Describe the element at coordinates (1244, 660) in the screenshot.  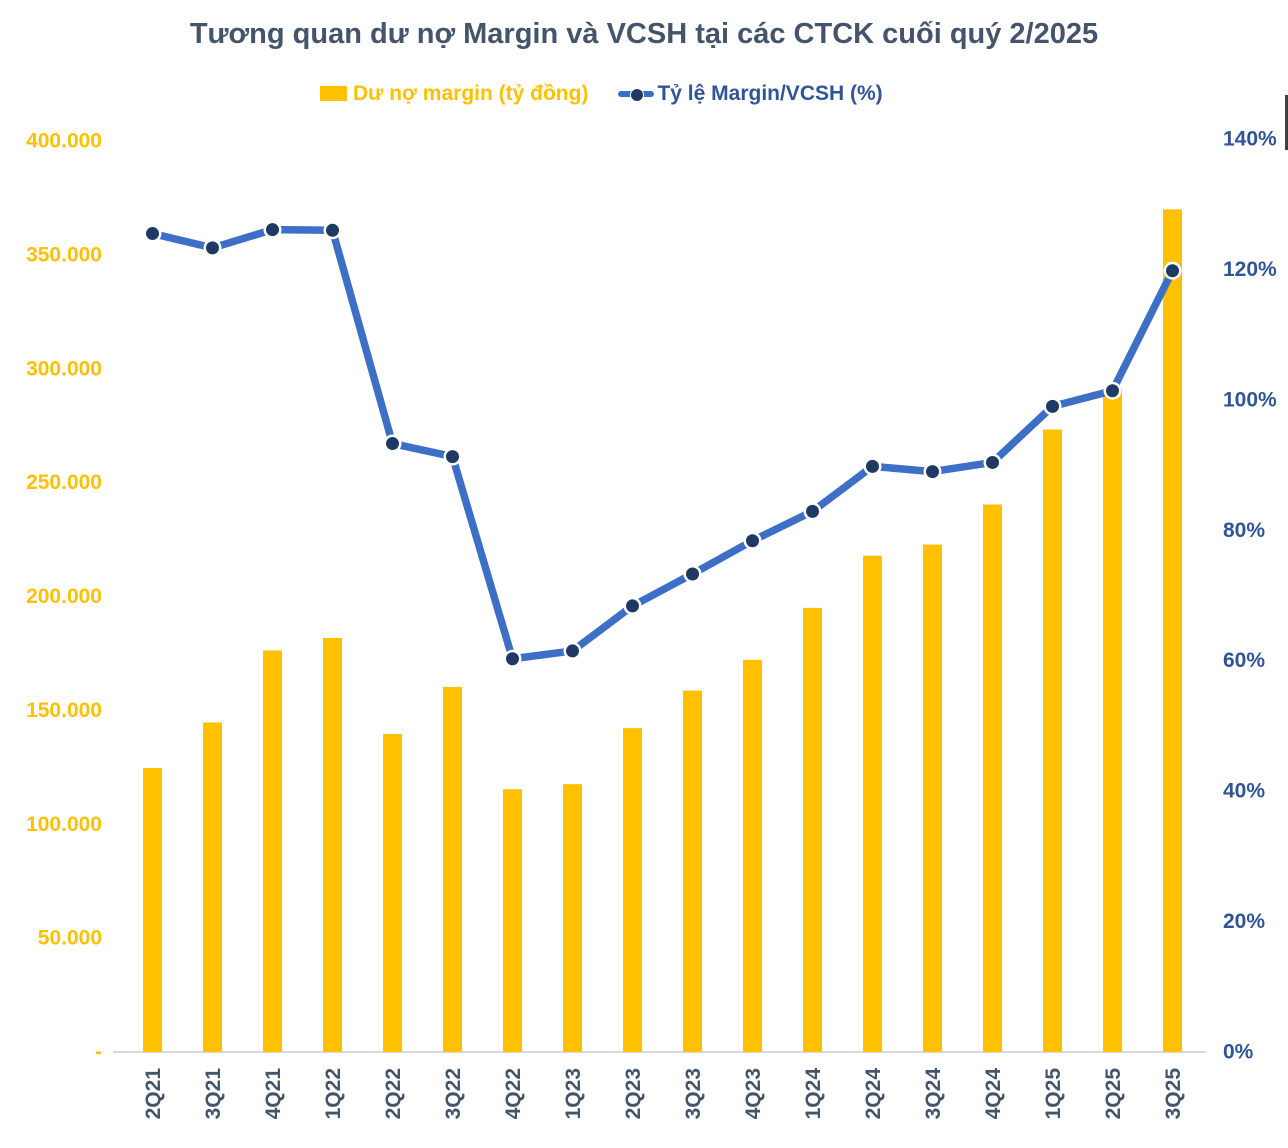
I see `svg-text: 60%` at that location.